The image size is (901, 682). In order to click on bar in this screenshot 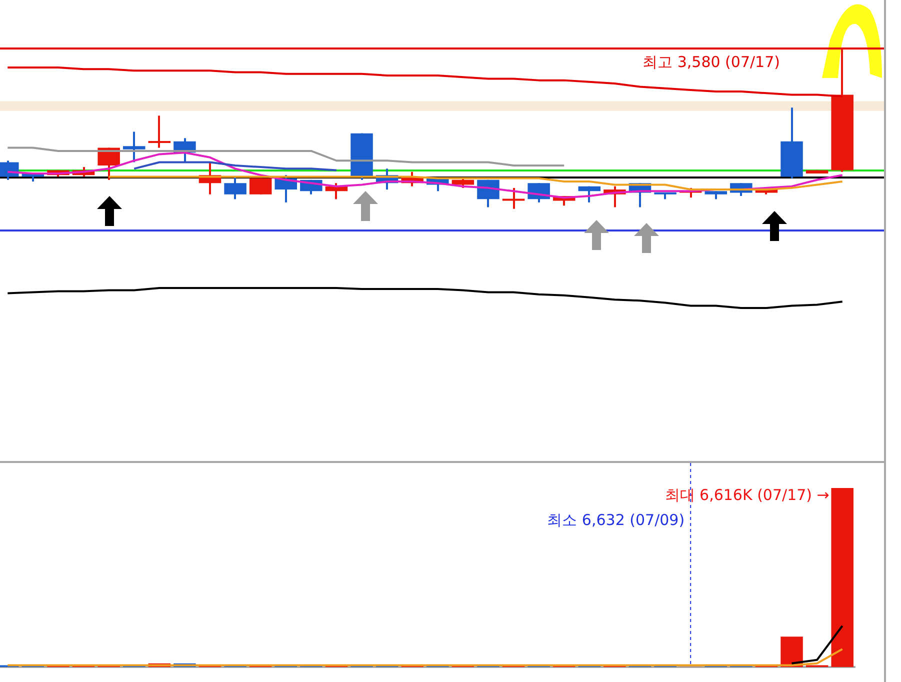, I will do `click(842, 577)`.